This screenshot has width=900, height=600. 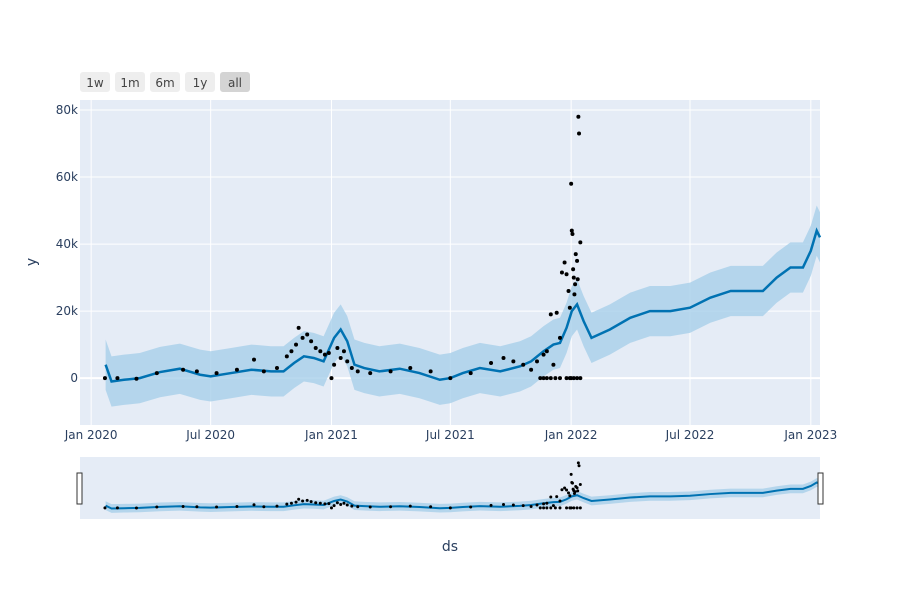 What do you see at coordinates (235, 82) in the screenshot?
I see `range-button-all: all` at bounding box center [235, 82].